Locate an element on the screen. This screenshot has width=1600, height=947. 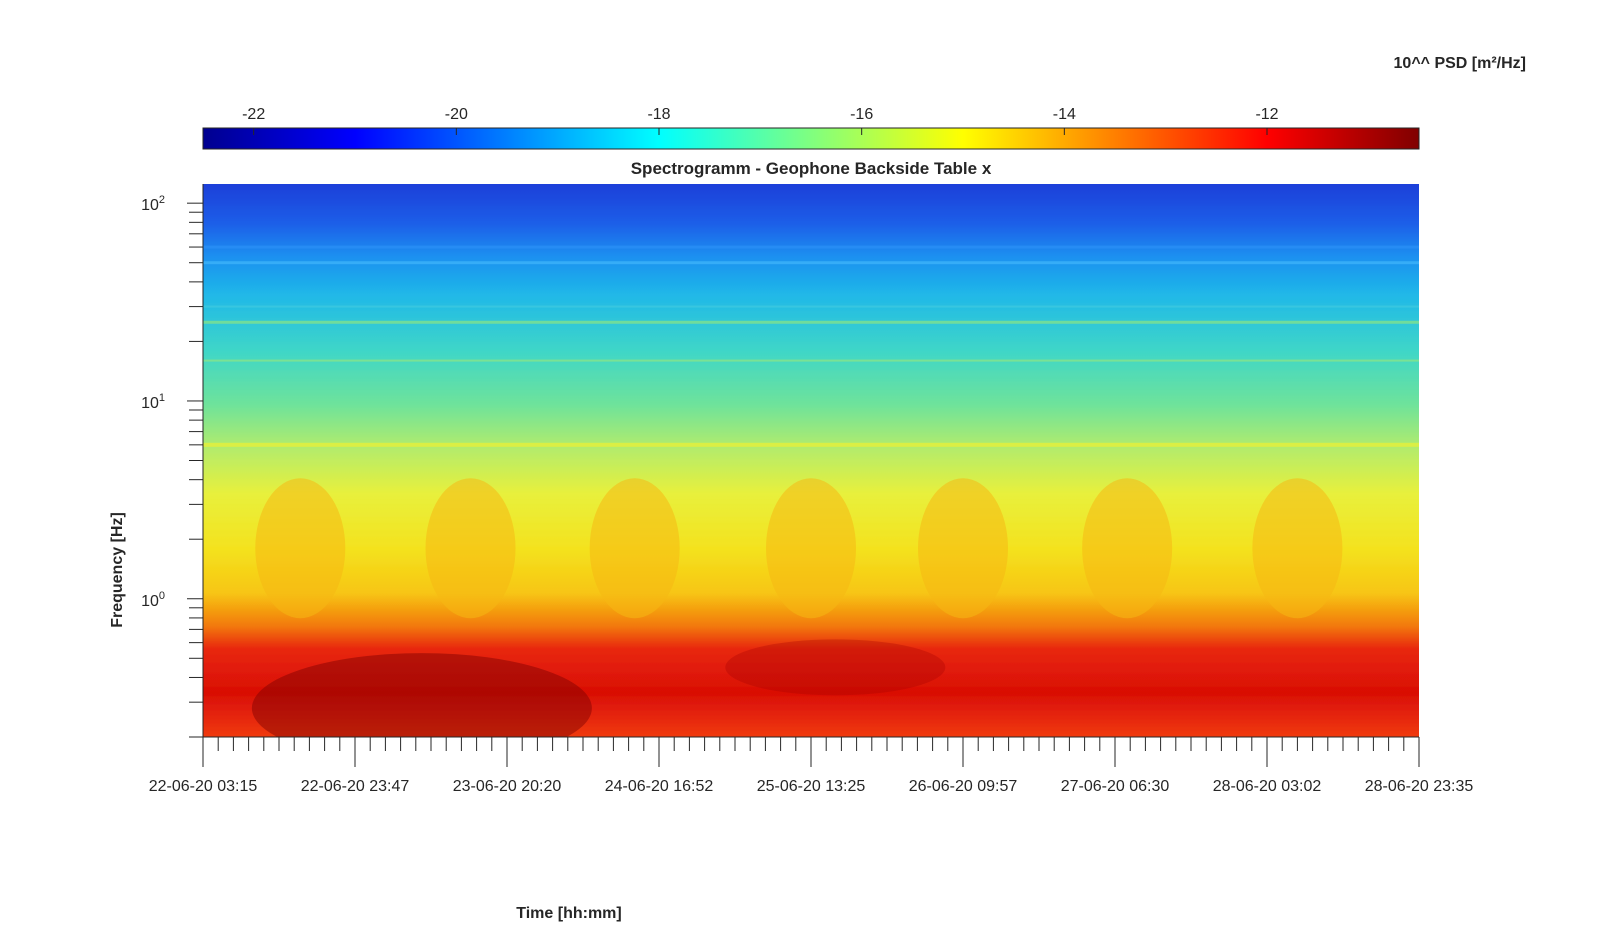
y-tick-label: 10¹ is located at coordinates (153, 402).